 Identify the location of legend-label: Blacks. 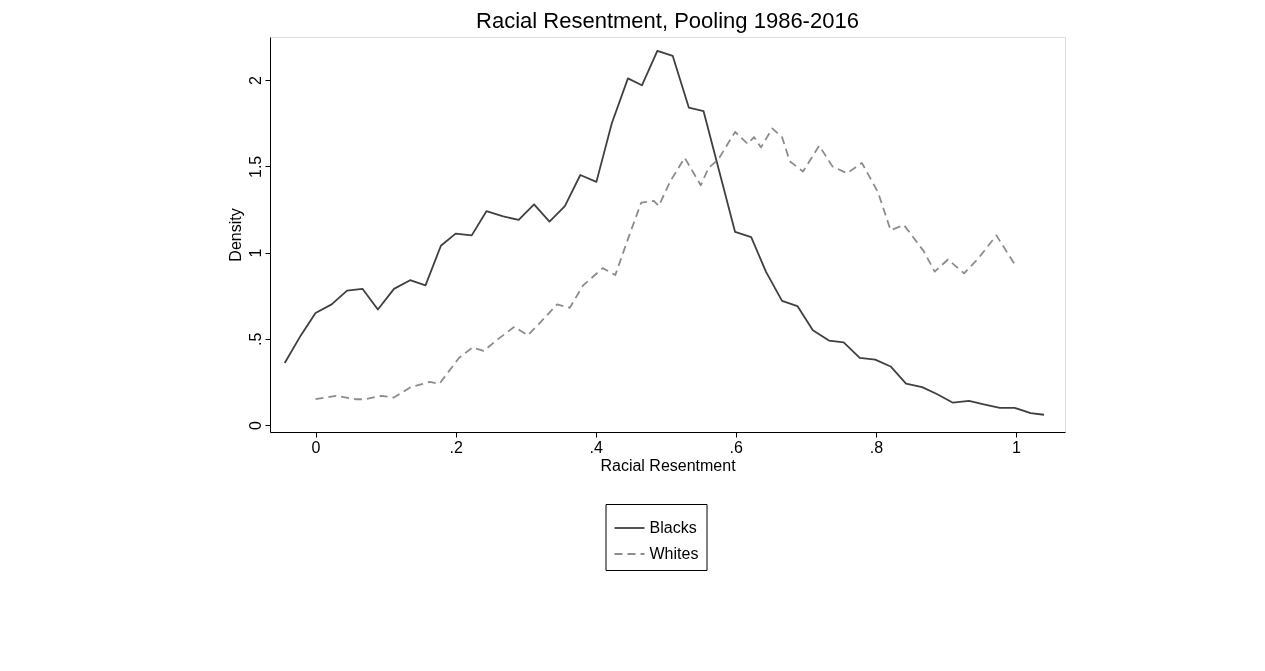
(673, 527).